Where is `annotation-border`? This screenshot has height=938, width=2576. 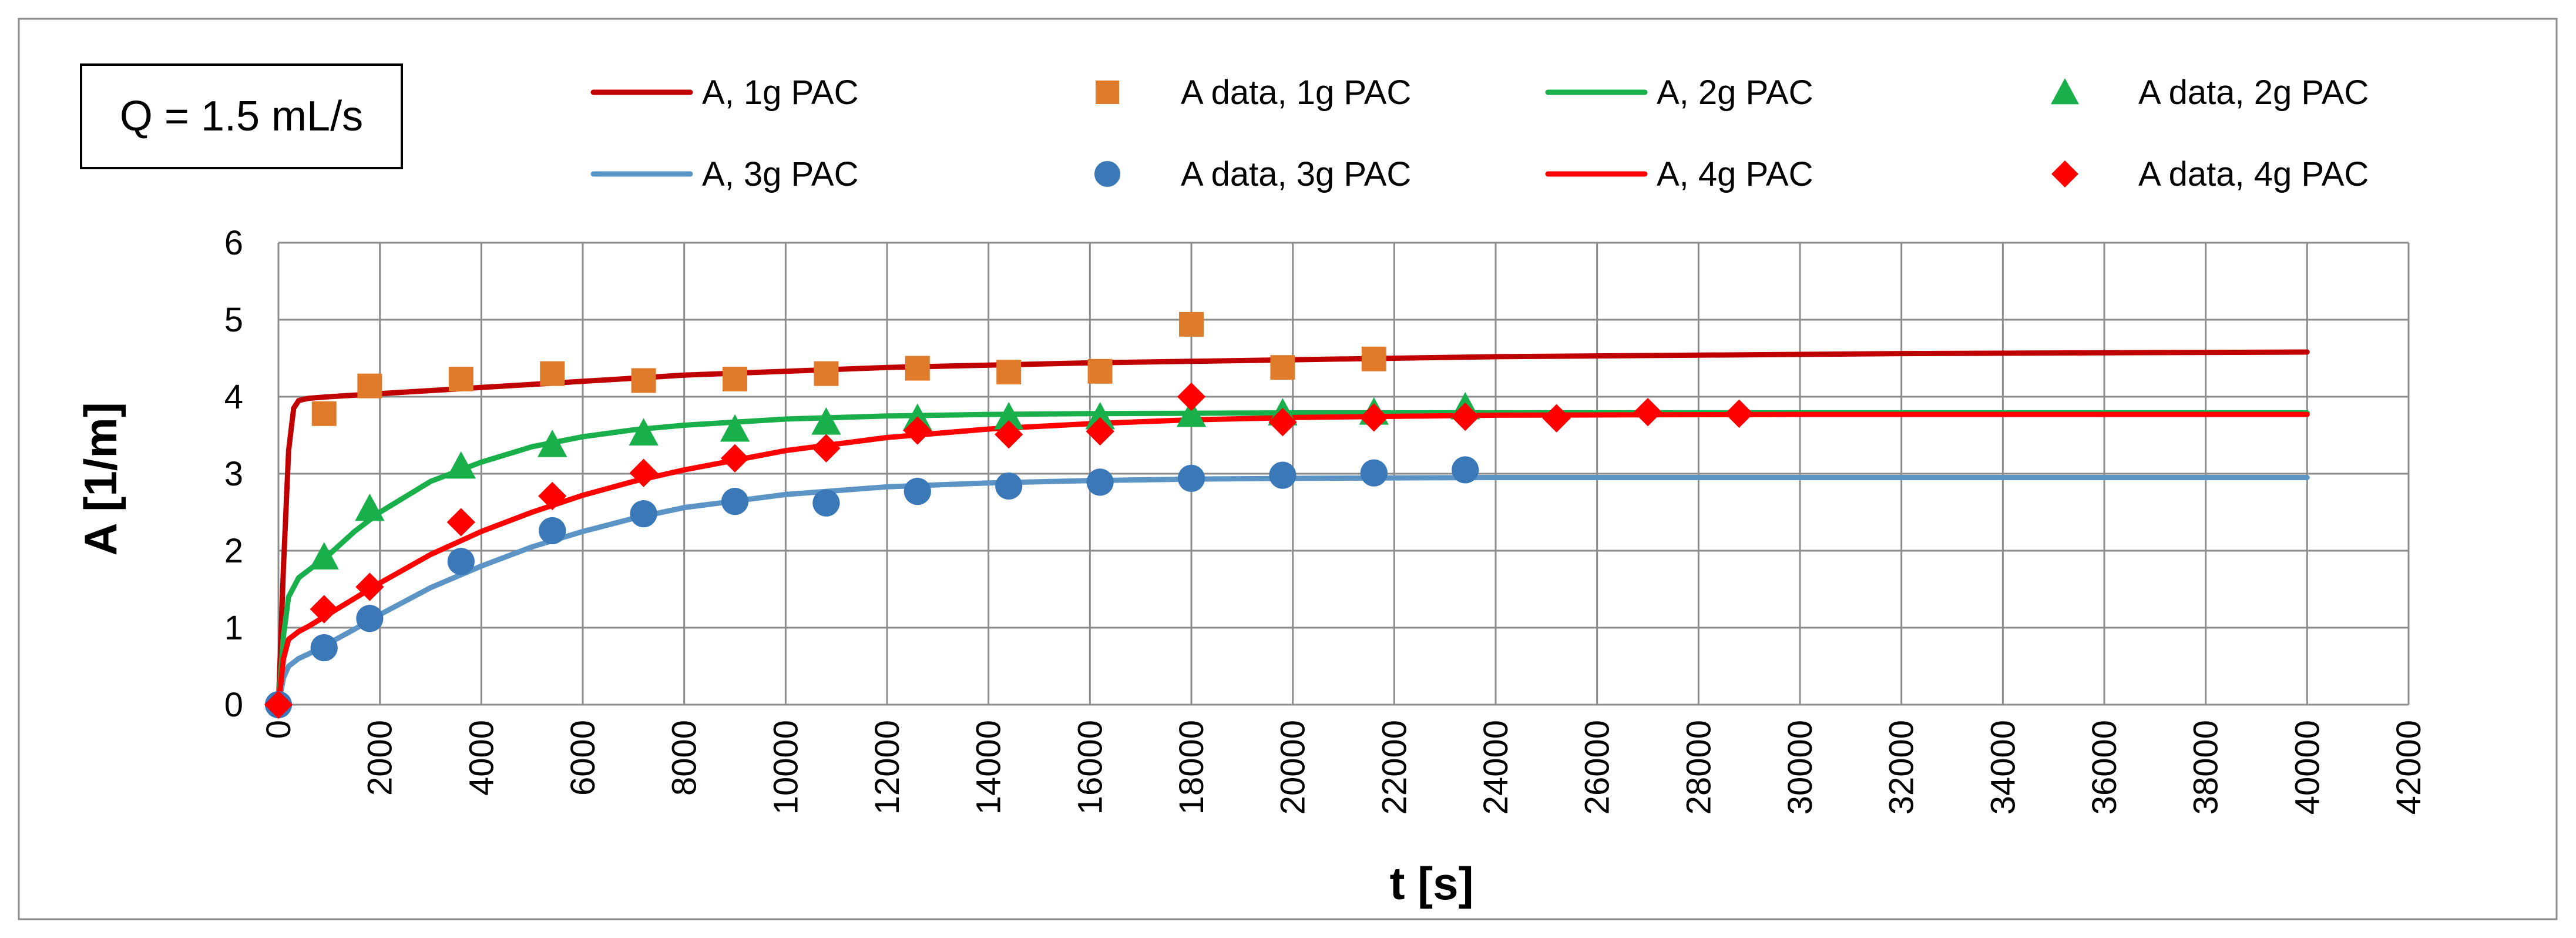 annotation-border is located at coordinates (241, 116).